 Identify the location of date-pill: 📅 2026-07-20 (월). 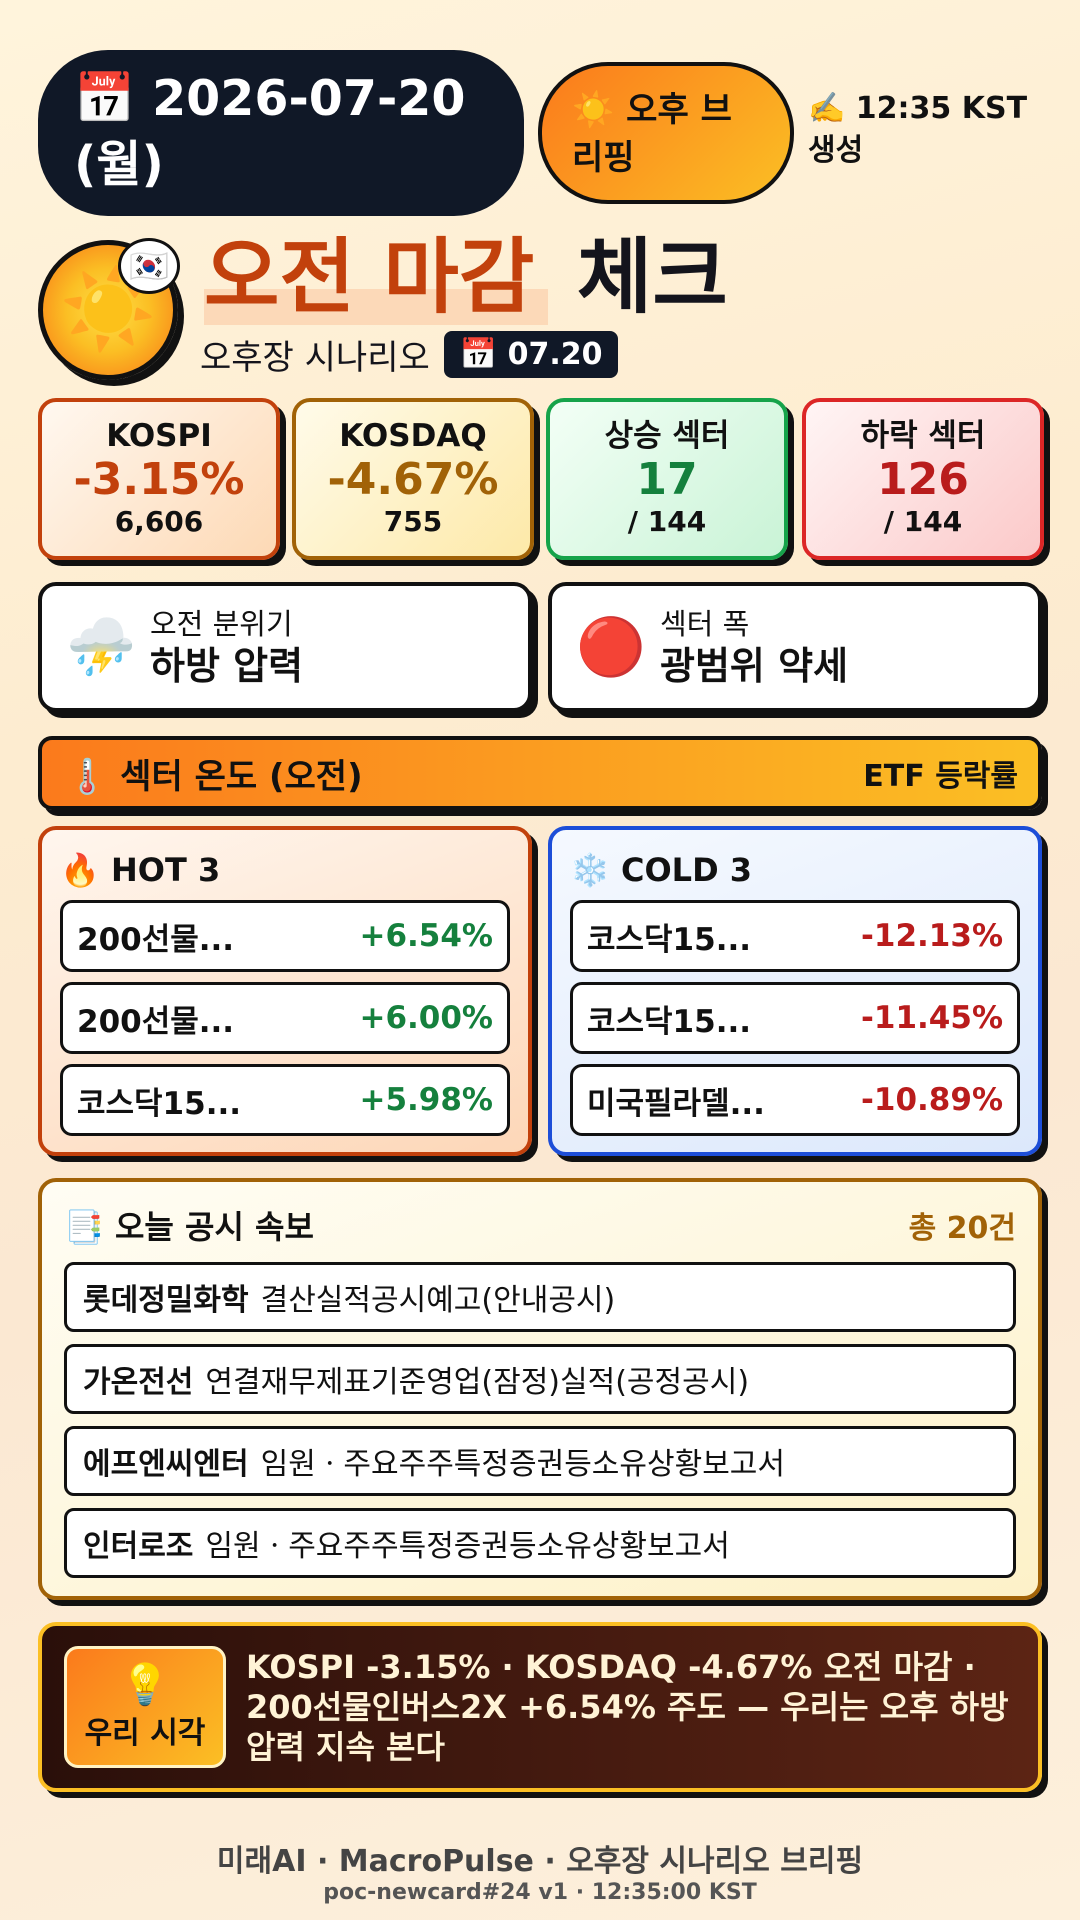
(281, 133).